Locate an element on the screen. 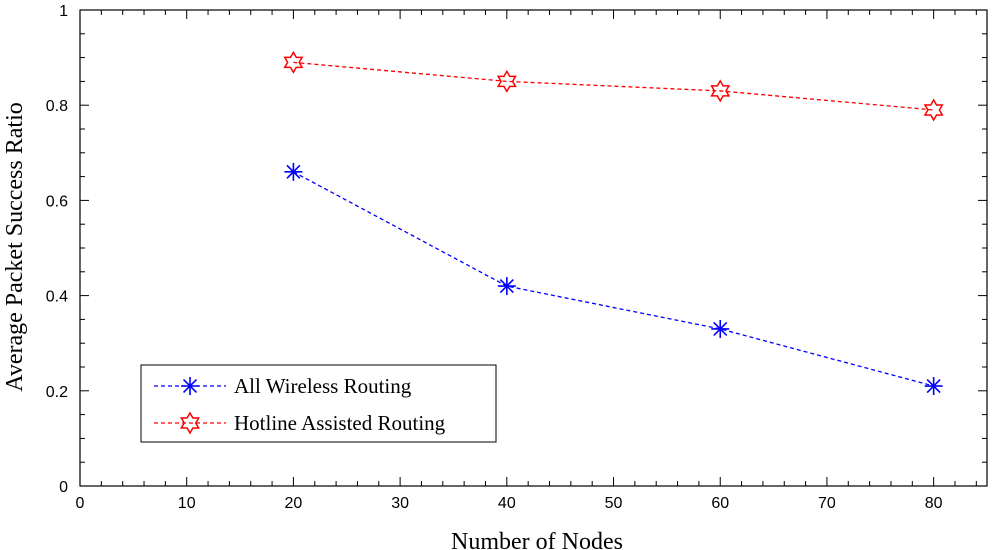  y-tick-label: 0.8 is located at coordinates (57, 106).